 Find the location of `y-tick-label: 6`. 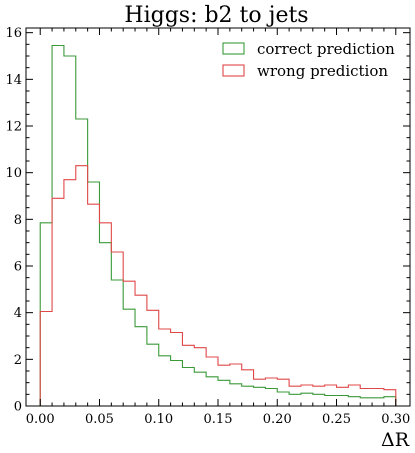

y-tick-label: 6 is located at coordinates (18, 267).